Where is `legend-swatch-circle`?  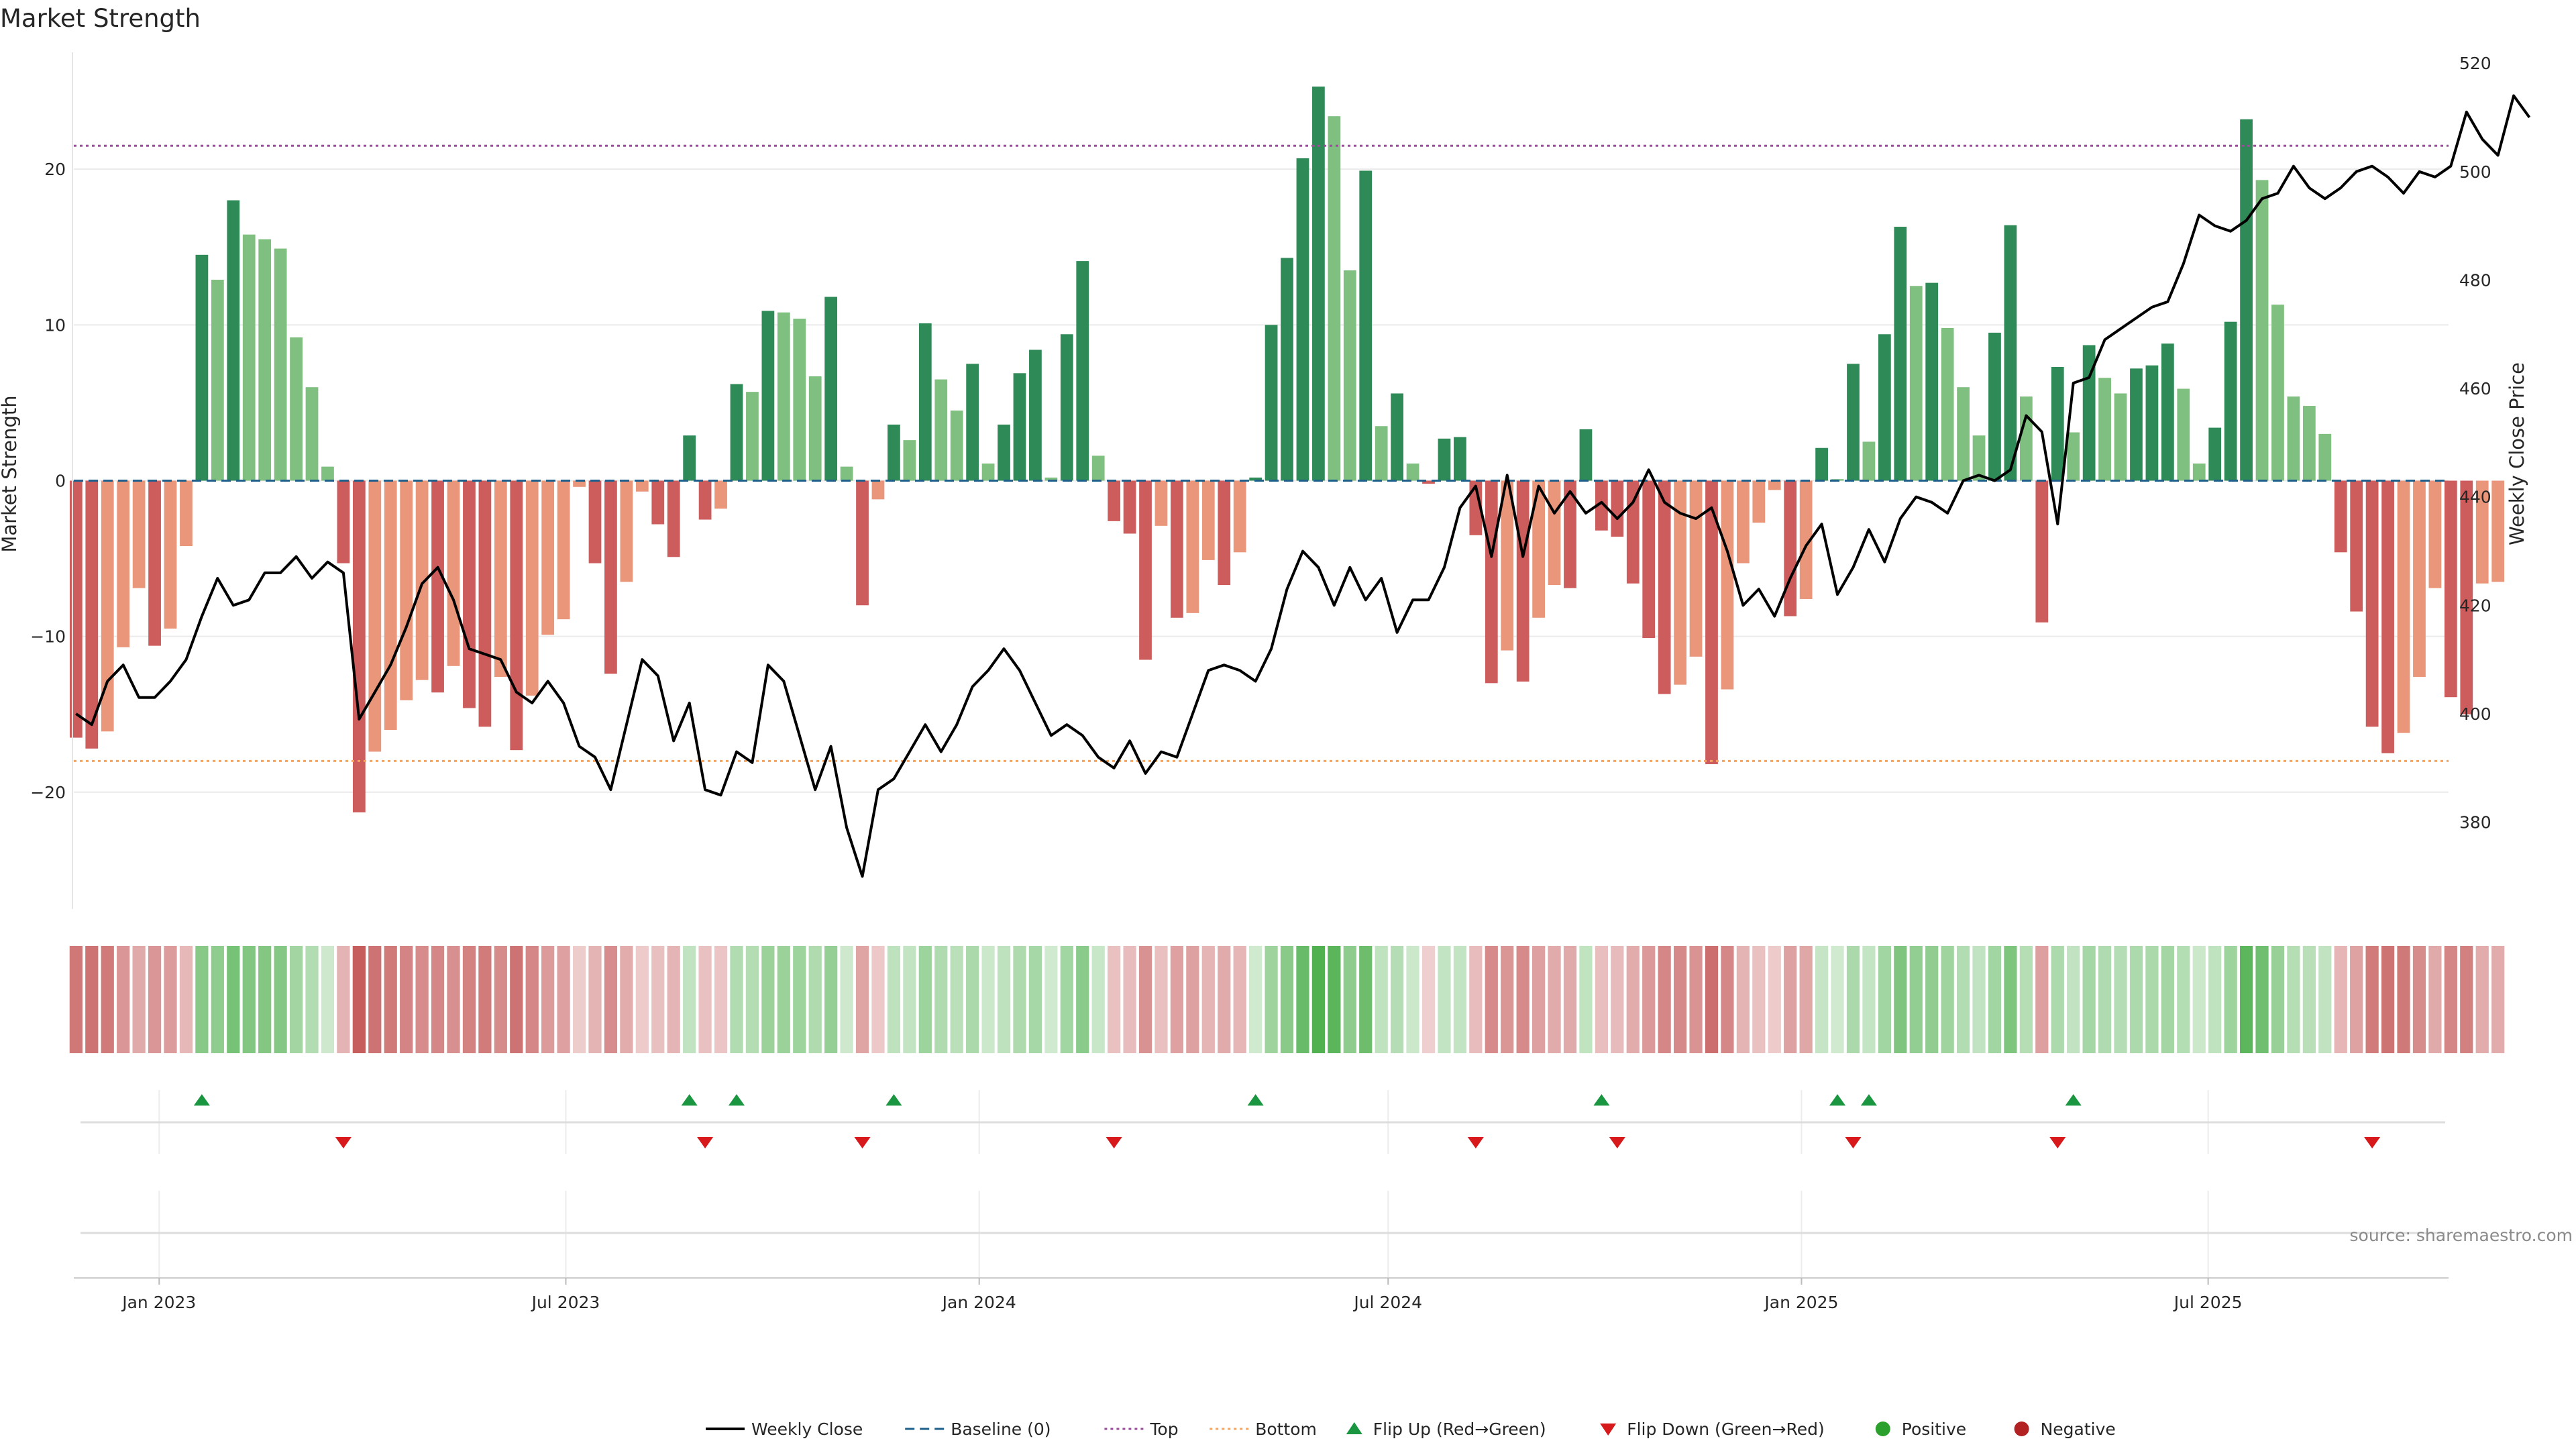
legend-swatch-circle is located at coordinates (2021, 1428).